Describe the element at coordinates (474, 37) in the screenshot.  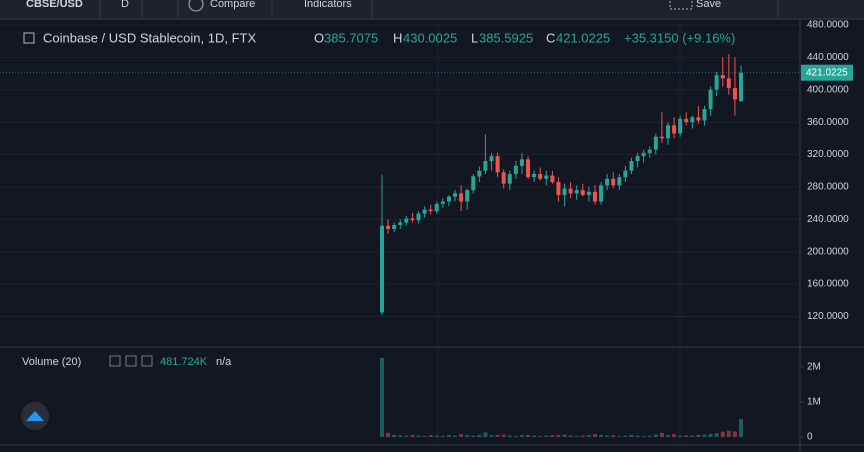
I see `l-label: L` at that location.